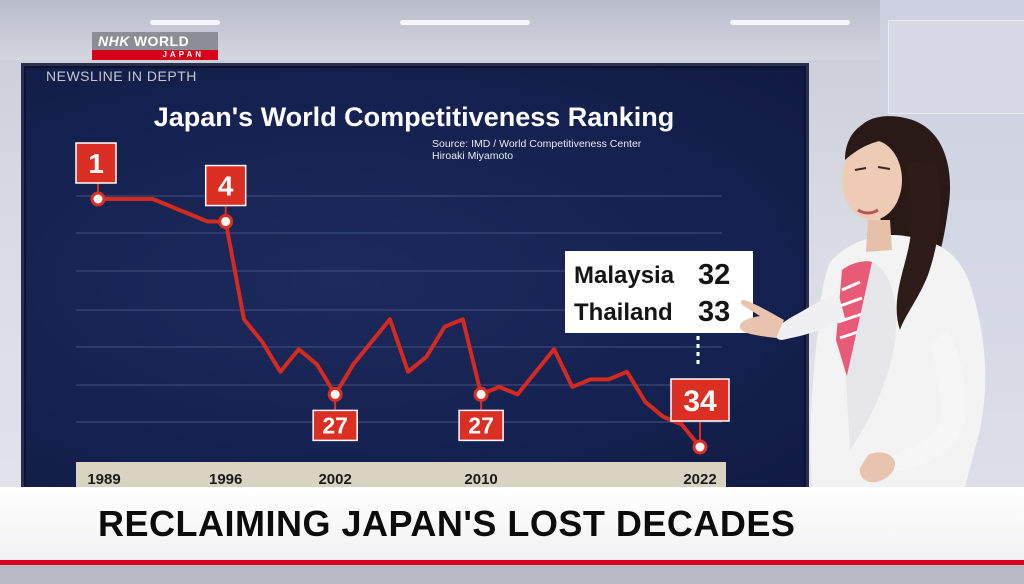 Image resolution: width=1024 pixels, height=584 pixels. What do you see at coordinates (512, 574) in the screenshot?
I see `lower-third-base` at bounding box center [512, 574].